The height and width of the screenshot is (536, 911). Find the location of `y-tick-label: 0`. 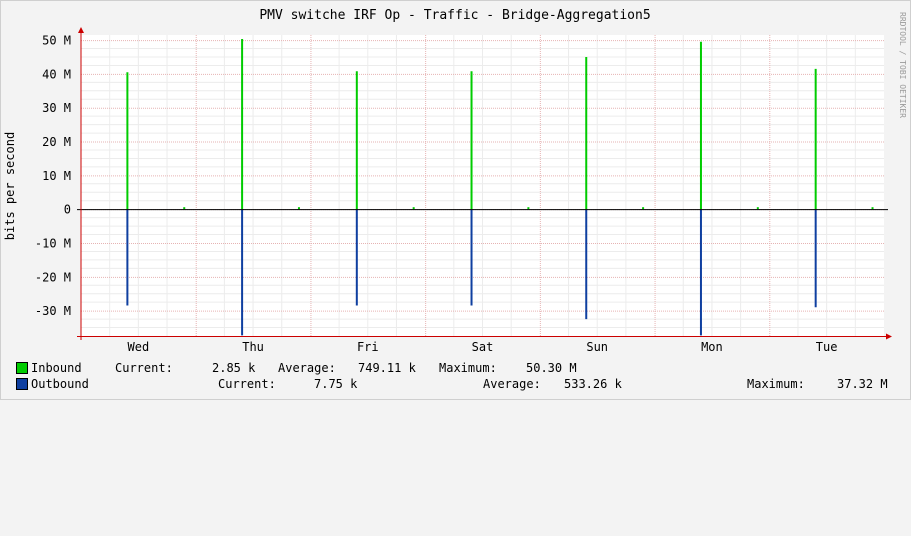

y-tick-label: 0 is located at coordinates (67, 210).